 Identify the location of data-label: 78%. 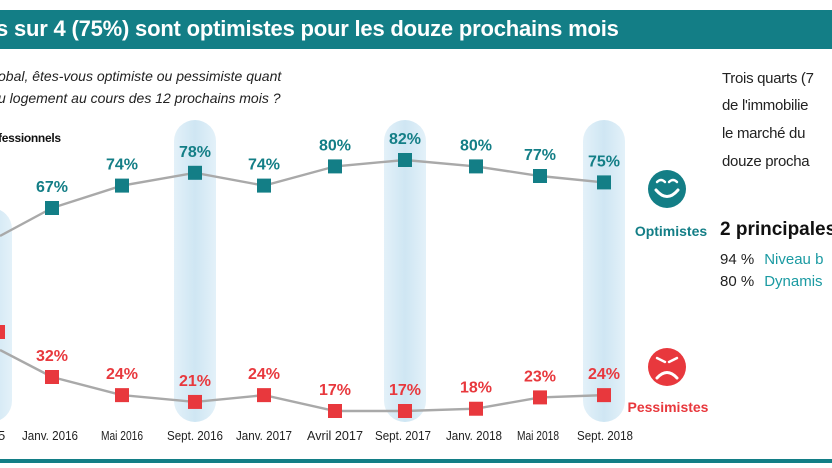
(195, 152).